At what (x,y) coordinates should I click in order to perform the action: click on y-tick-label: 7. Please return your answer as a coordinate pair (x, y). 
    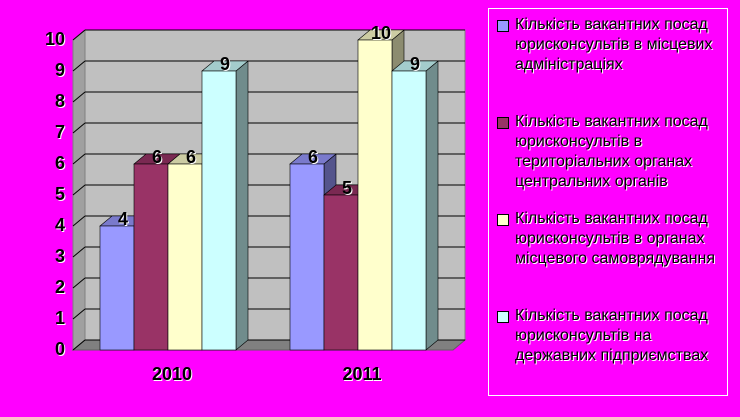
    Looking at the image, I should click on (60, 132).